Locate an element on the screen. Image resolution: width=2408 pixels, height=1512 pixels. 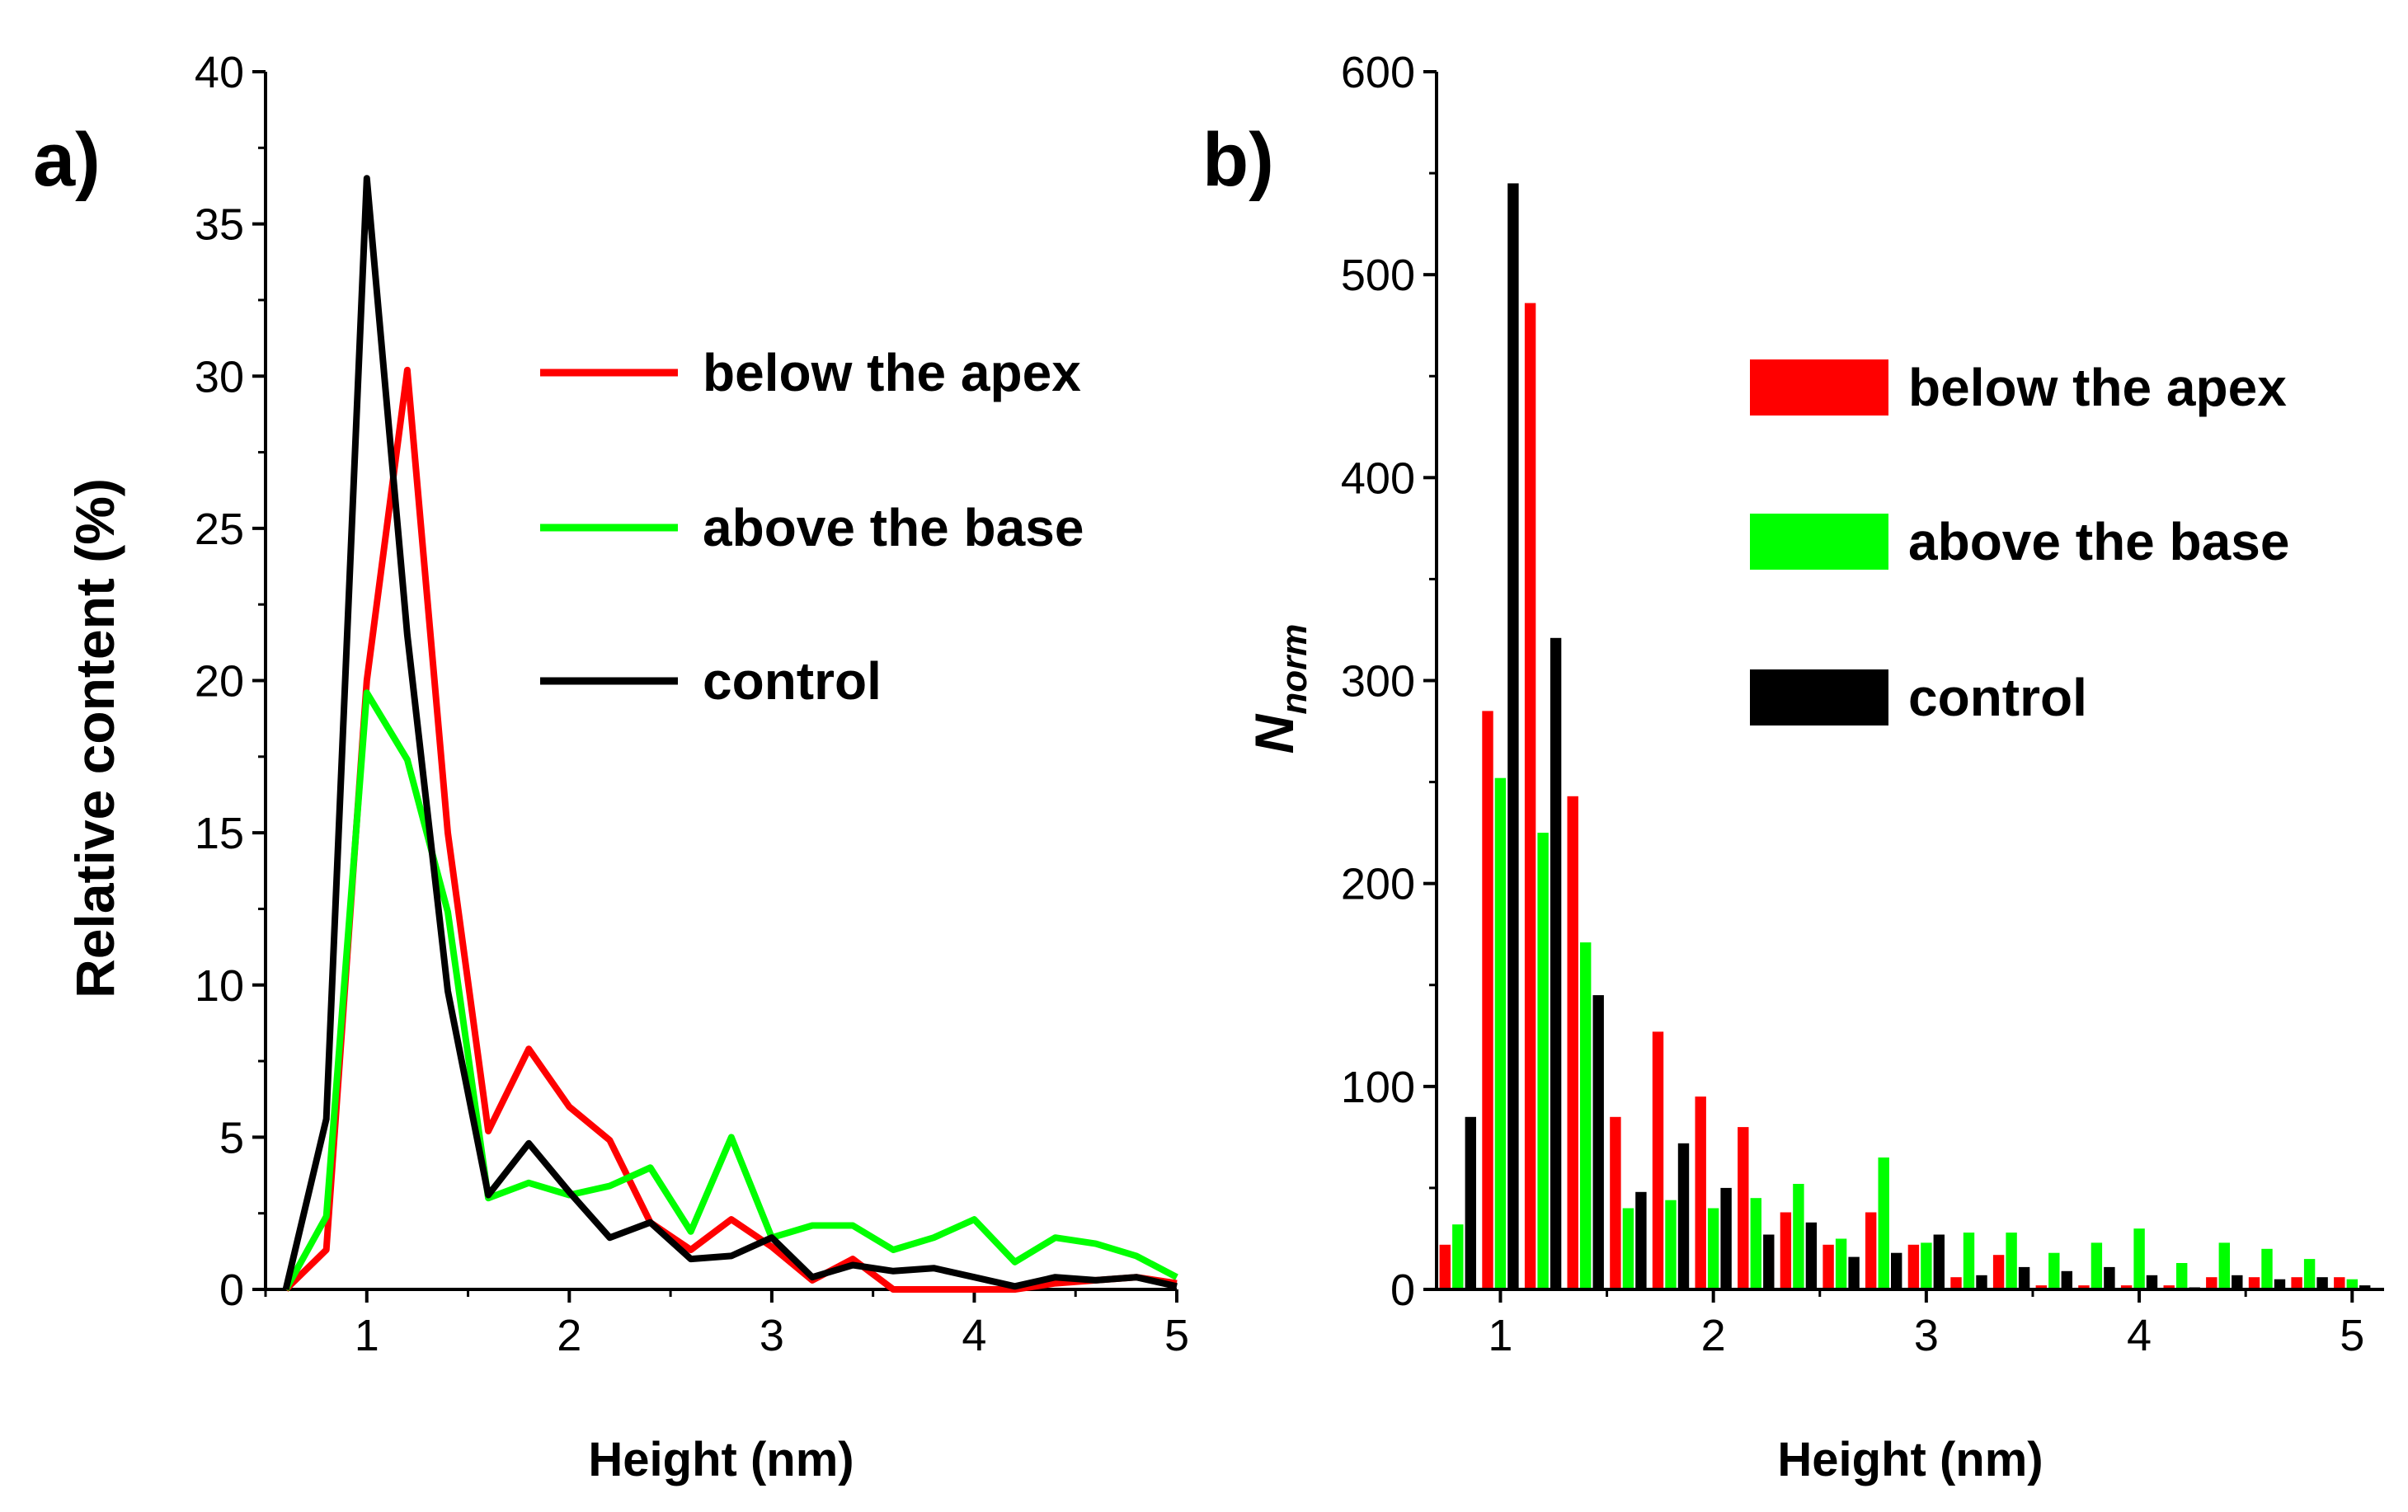
y-tick-label: 5 is located at coordinates (232, 1137).